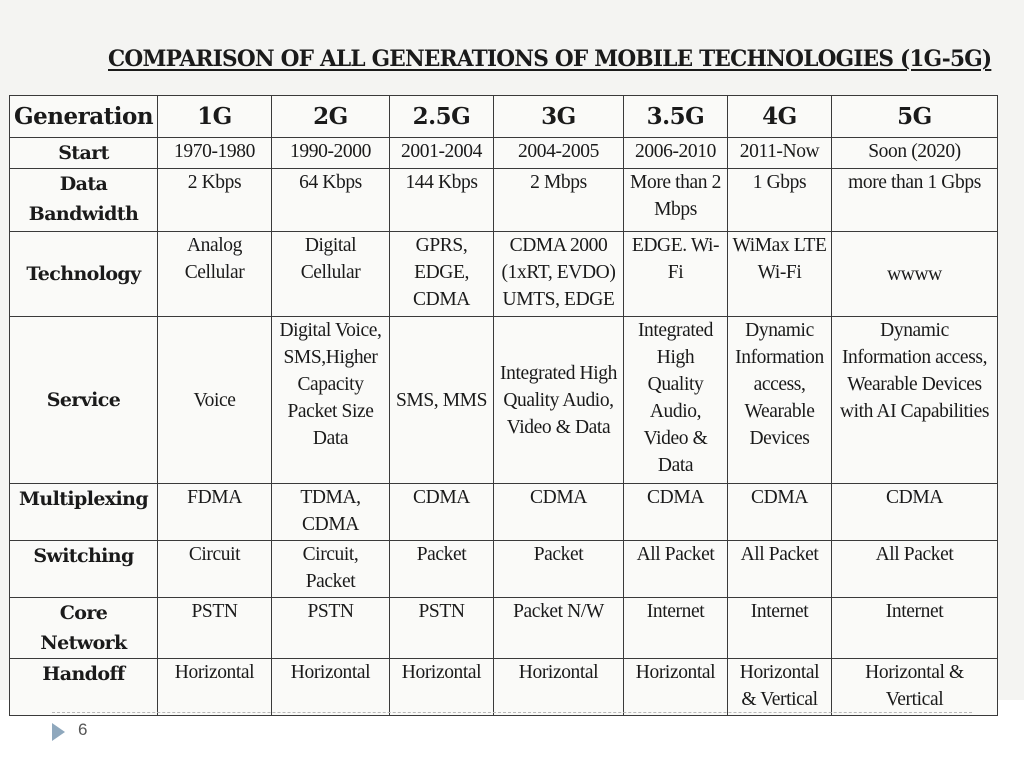 The height and width of the screenshot is (768, 1024). What do you see at coordinates (83, 274) in the screenshot?
I see `row-label: Technology` at bounding box center [83, 274].